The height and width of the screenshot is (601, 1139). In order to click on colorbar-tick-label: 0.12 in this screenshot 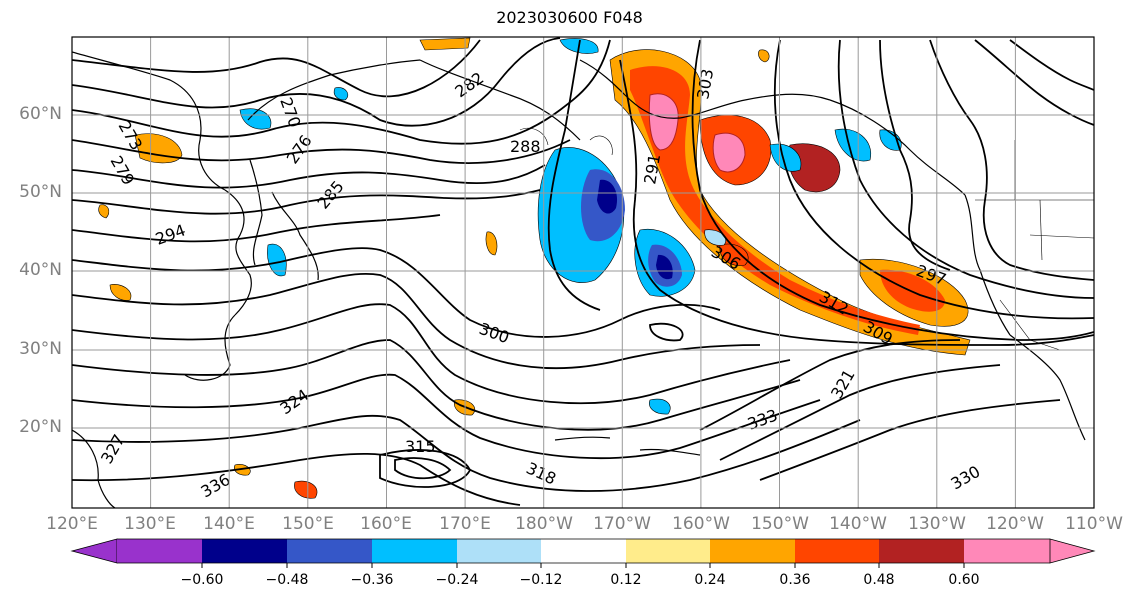, I will do `click(626, 580)`.